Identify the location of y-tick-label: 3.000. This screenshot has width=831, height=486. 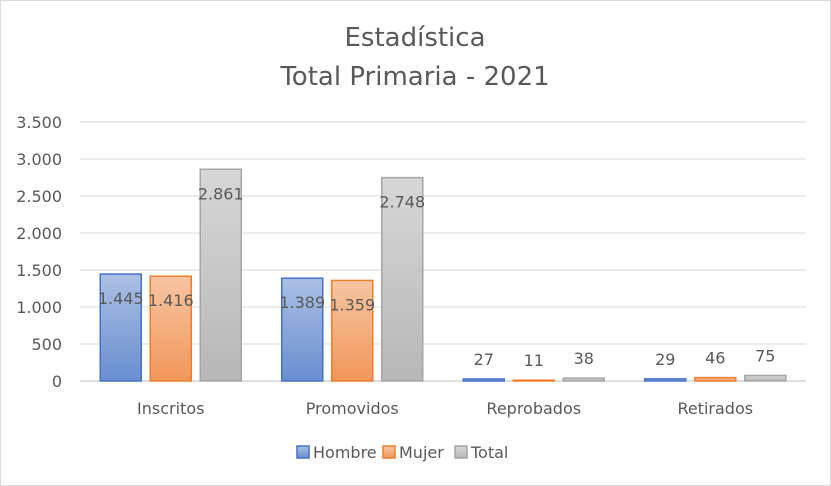
(39, 159).